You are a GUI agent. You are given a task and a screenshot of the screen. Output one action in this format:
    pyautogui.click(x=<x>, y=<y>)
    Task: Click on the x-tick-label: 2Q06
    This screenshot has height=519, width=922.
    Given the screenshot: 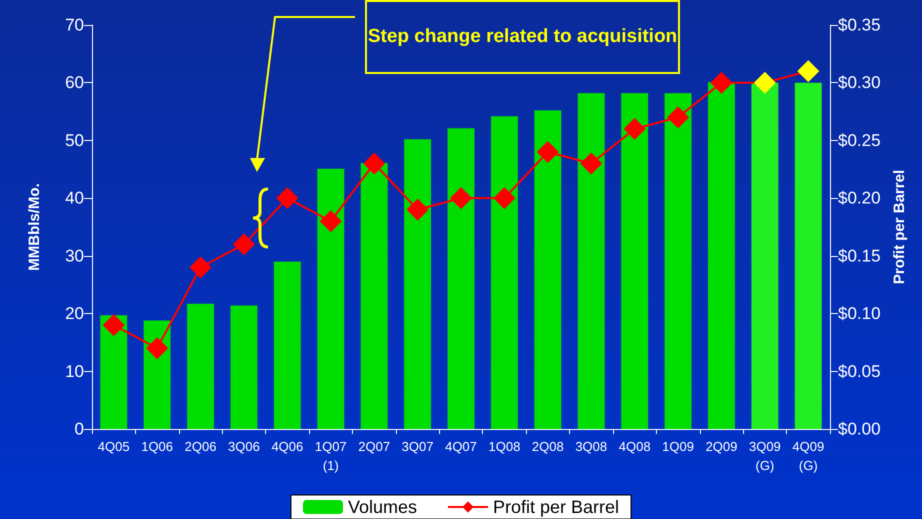 What is the action you would take?
    pyautogui.click(x=200, y=446)
    